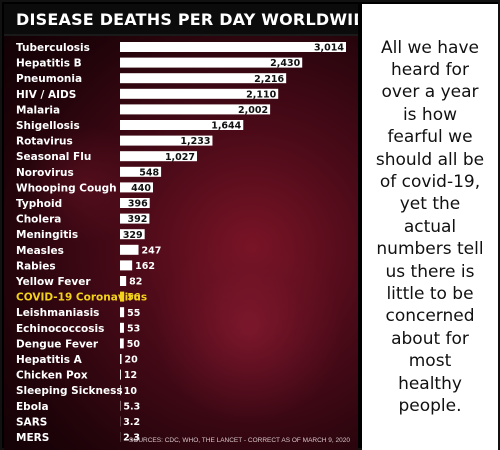  I want to click on value-label: 329, so click(133, 235).